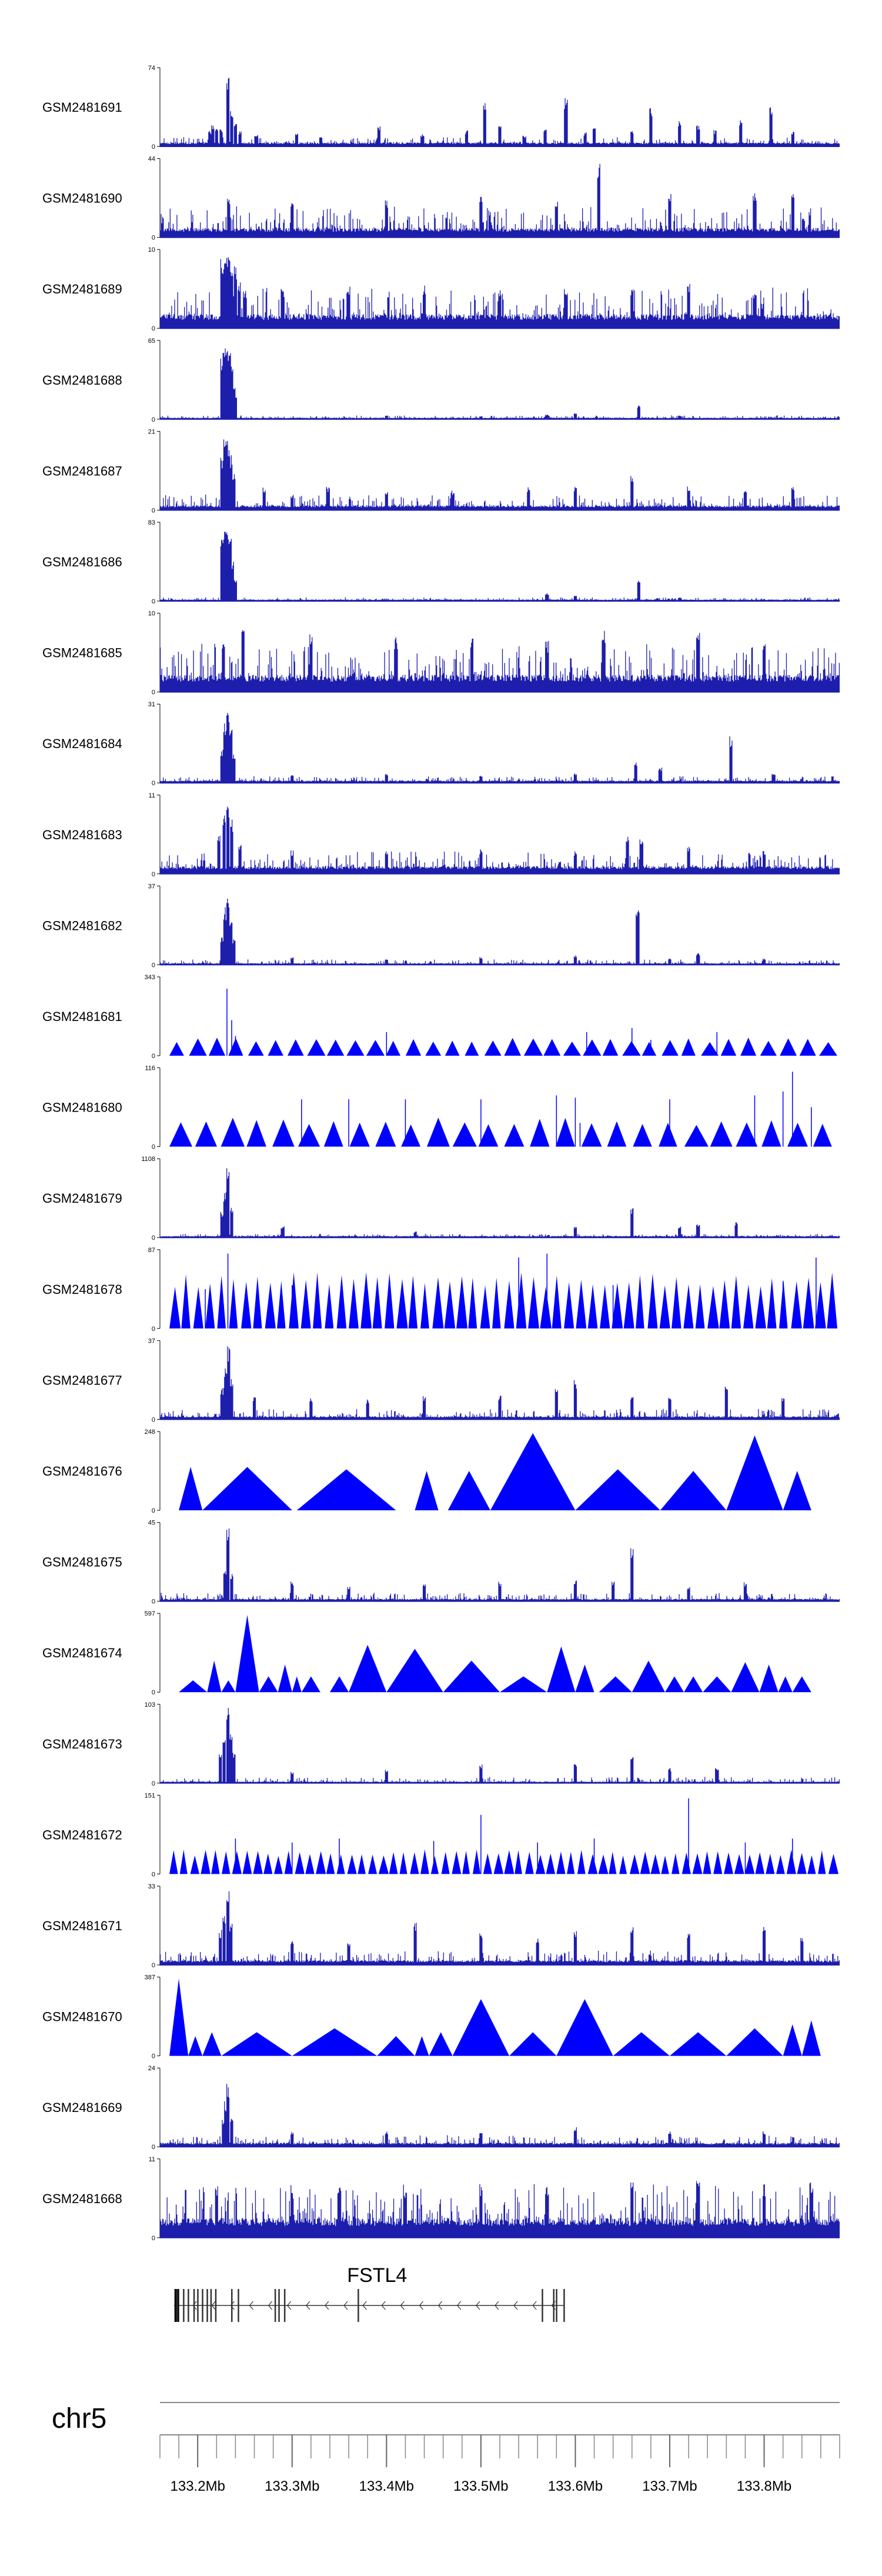  What do you see at coordinates (82, 1744) in the screenshot?
I see `track-label: GSM2481673` at bounding box center [82, 1744].